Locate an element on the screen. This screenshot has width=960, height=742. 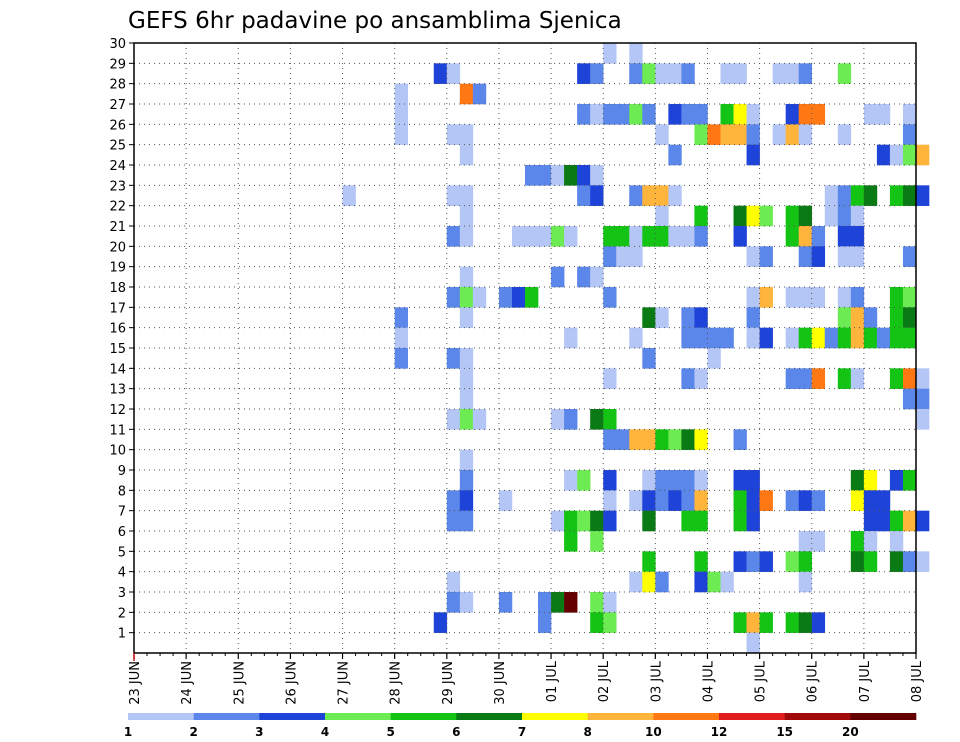
cell-member21-step42 is located at coordinates (688, 236).